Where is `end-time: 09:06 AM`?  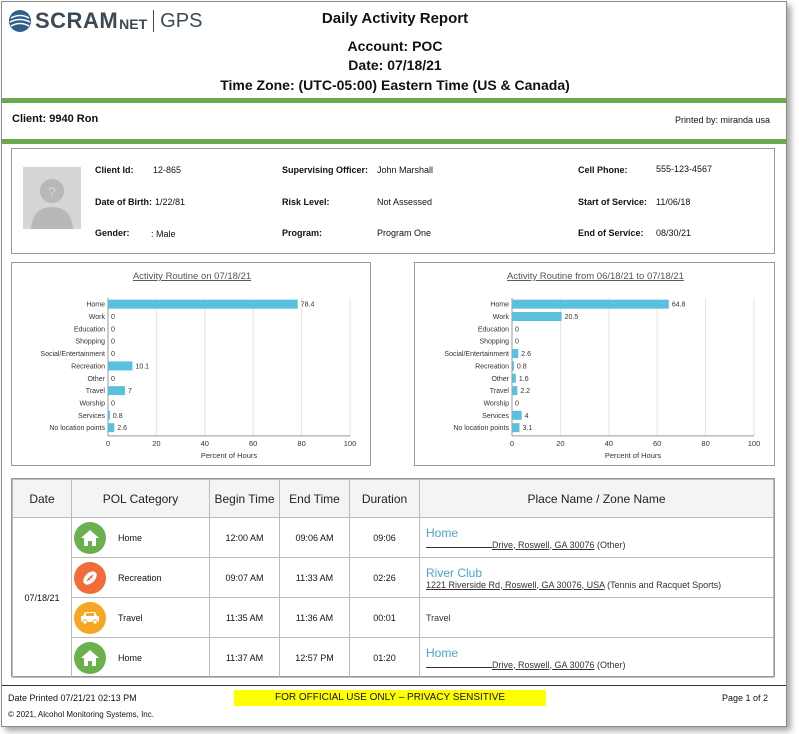
end-time: 09:06 AM is located at coordinates (314, 537).